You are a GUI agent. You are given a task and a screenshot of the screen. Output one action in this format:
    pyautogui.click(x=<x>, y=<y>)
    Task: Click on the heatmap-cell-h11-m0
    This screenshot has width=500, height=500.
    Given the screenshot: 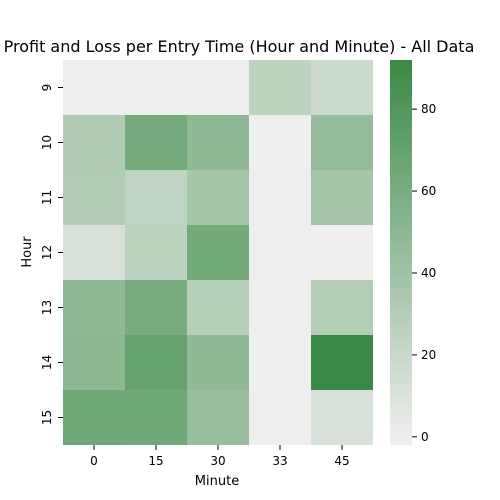 What is the action you would take?
    pyautogui.click(x=94, y=197)
    